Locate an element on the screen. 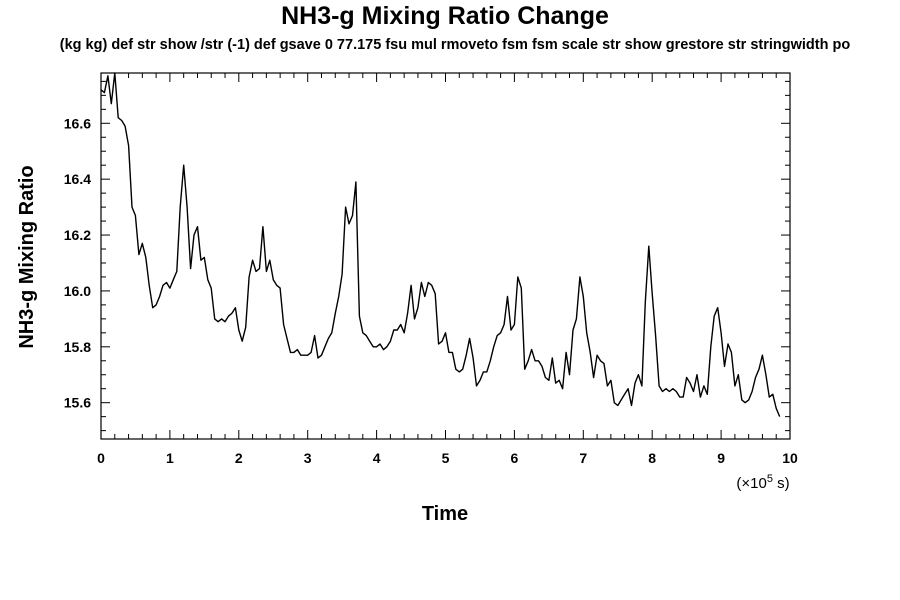  x-tick-label: 4 is located at coordinates (377, 458).